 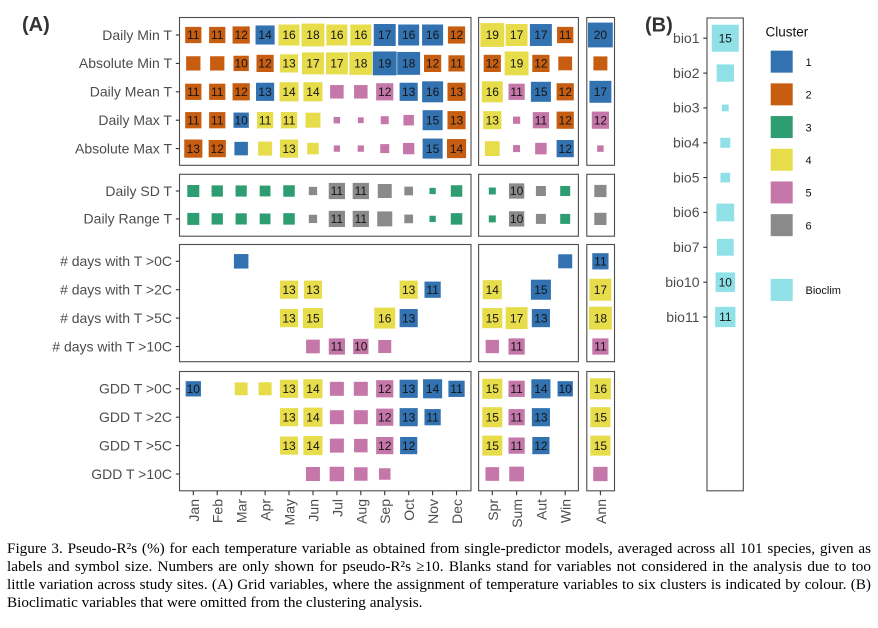 I want to click on svg-text: May, so click(x=290, y=512).